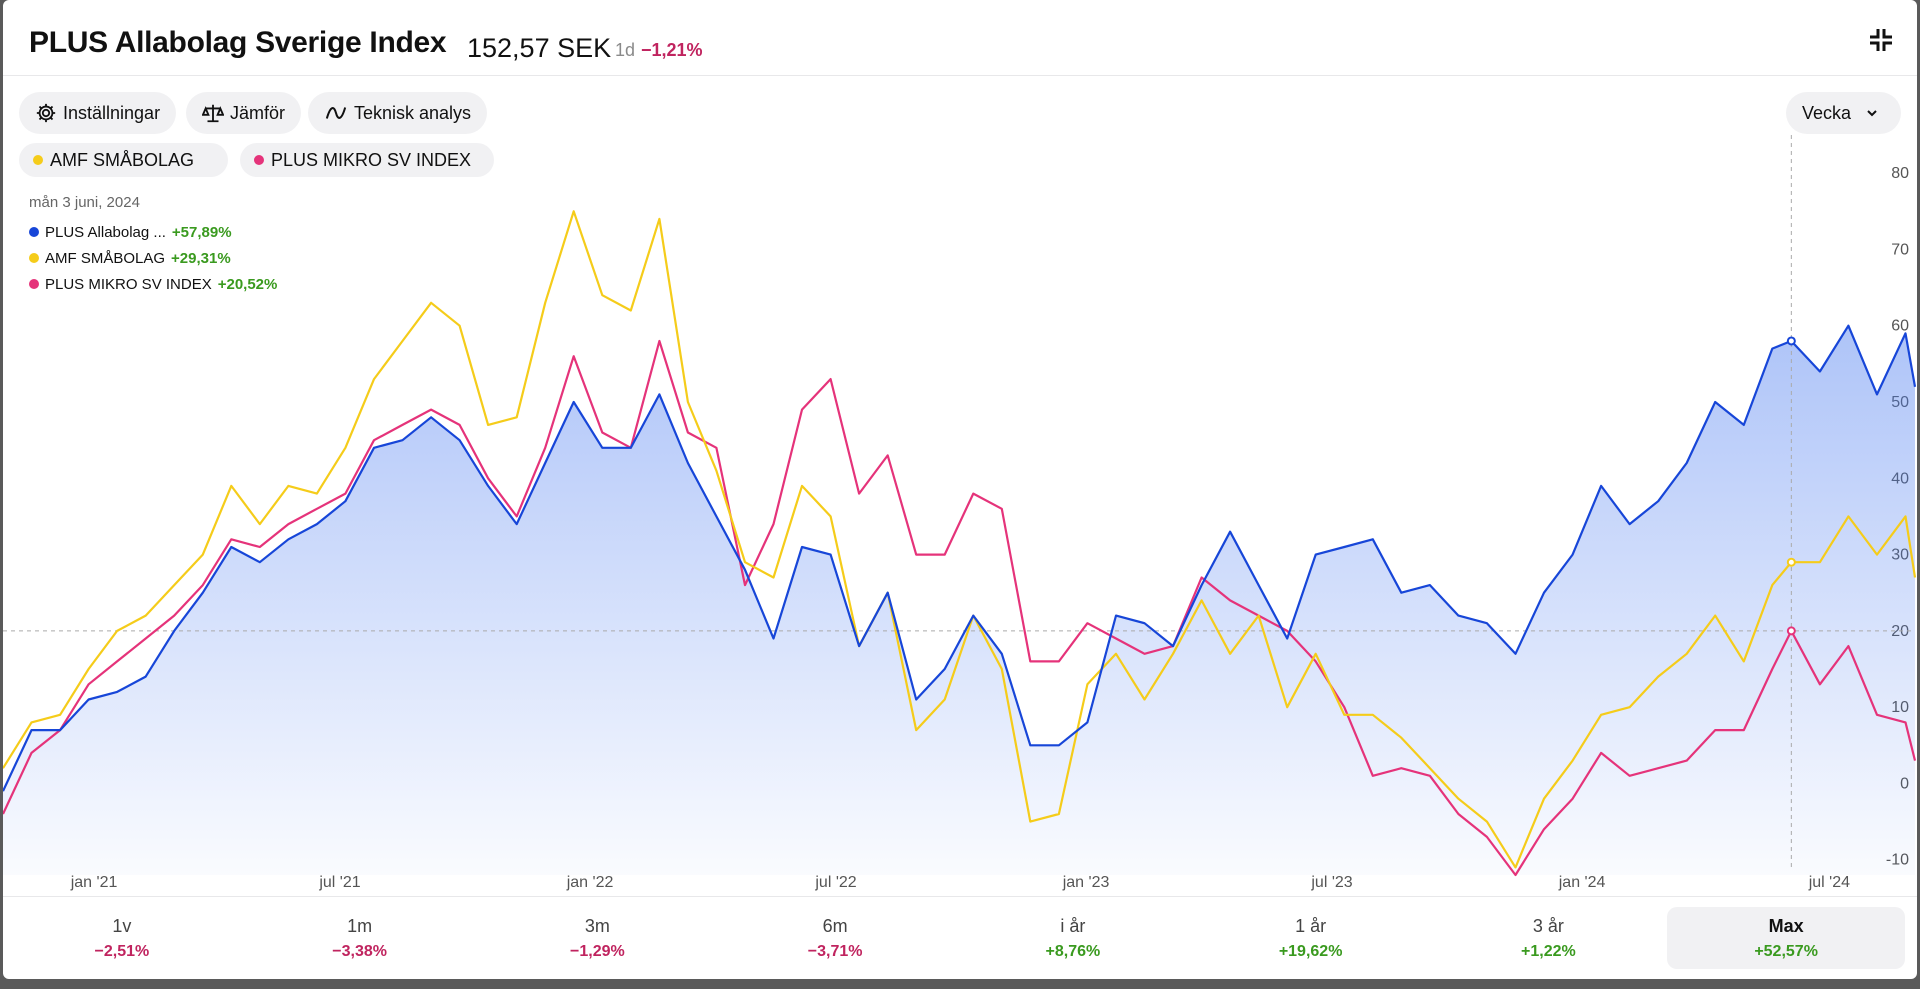 The image size is (1920, 989). What do you see at coordinates (201, 258) in the screenshot?
I see `tooltip-series-value: +29,31%` at bounding box center [201, 258].